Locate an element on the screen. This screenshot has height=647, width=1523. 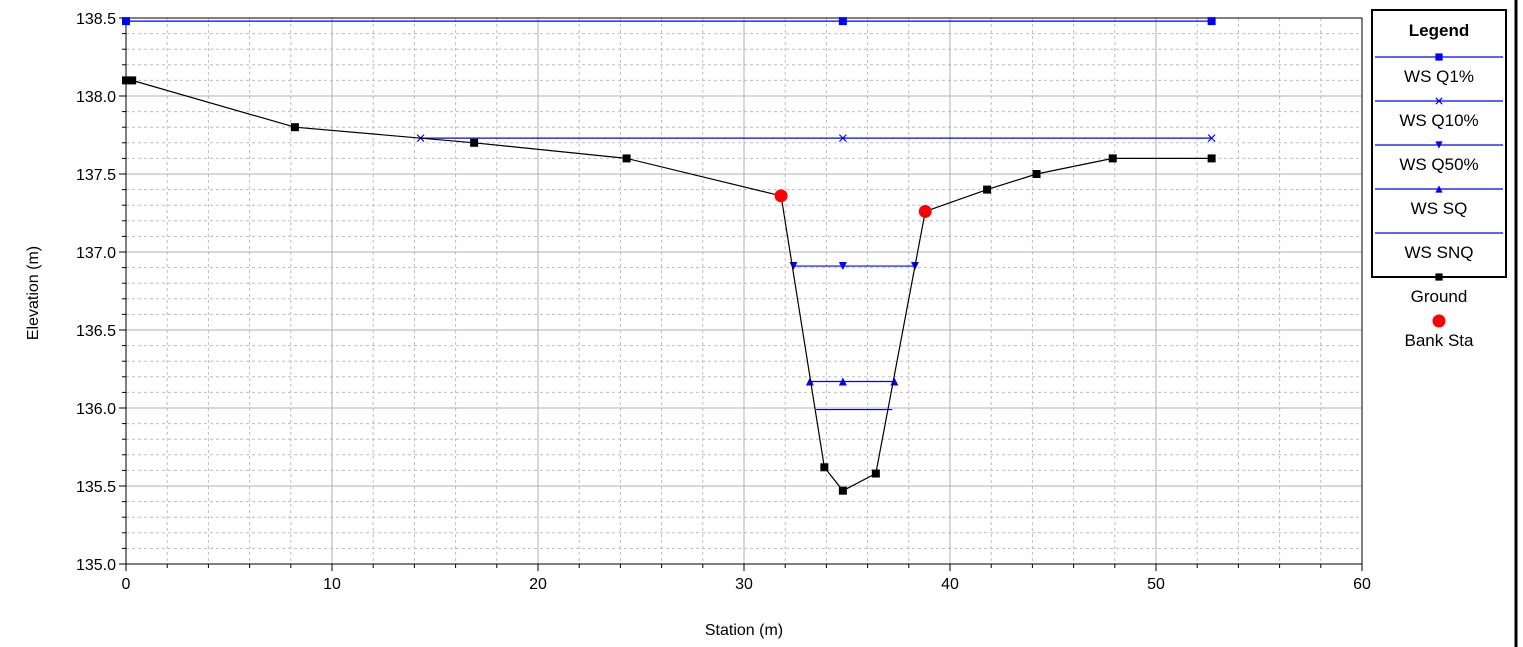
y-tick-label: 138.5 is located at coordinates (96, 19).